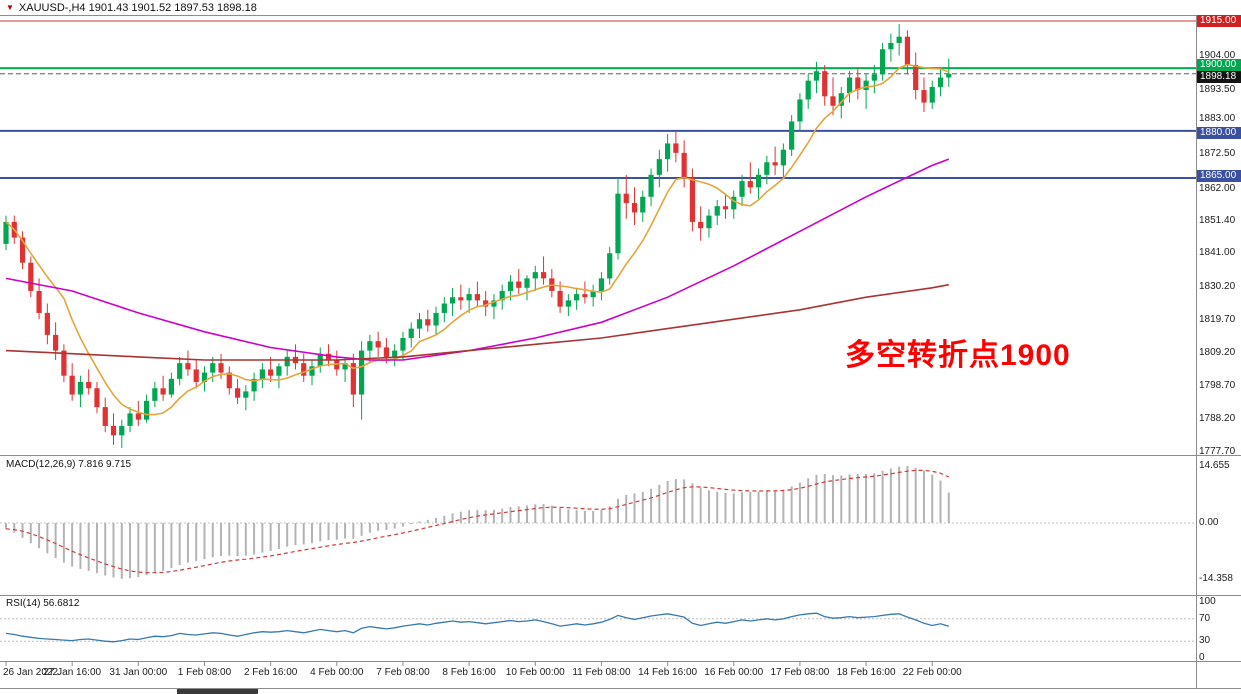  I want to click on time-label: 8 Feb 16:00, so click(469, 672).